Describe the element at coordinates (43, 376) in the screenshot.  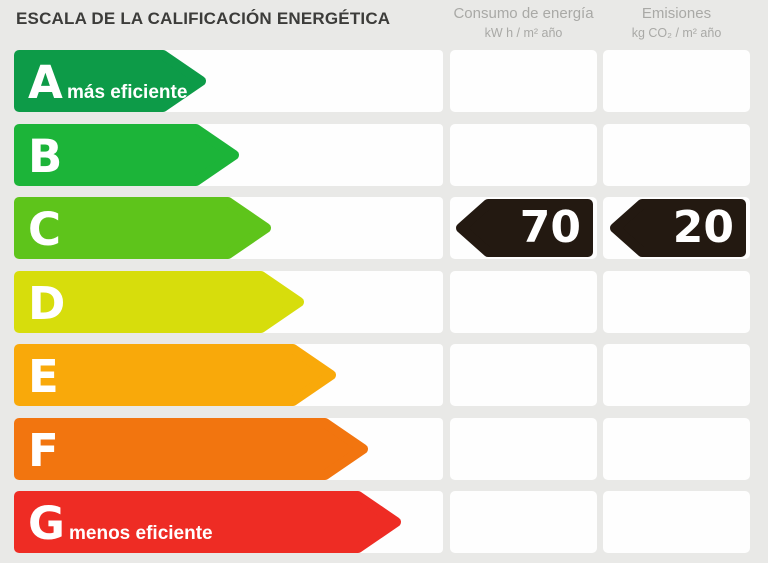
I see `rating-letter-e: E` at that location.